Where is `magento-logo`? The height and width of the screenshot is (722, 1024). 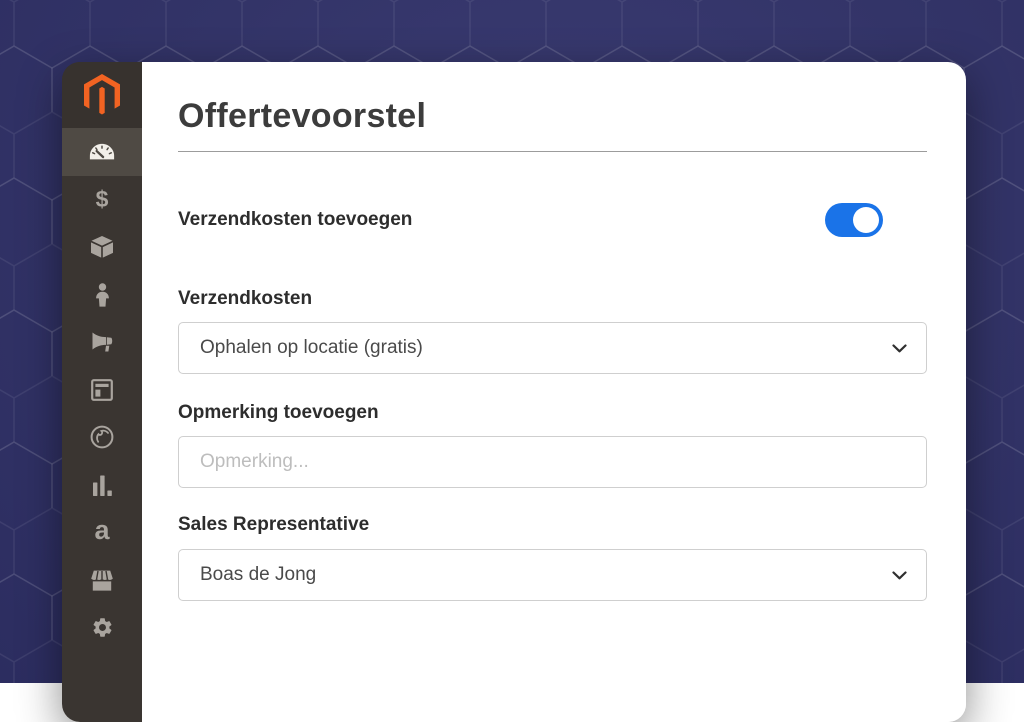
magento-logo is located at coordinates (102, 95).